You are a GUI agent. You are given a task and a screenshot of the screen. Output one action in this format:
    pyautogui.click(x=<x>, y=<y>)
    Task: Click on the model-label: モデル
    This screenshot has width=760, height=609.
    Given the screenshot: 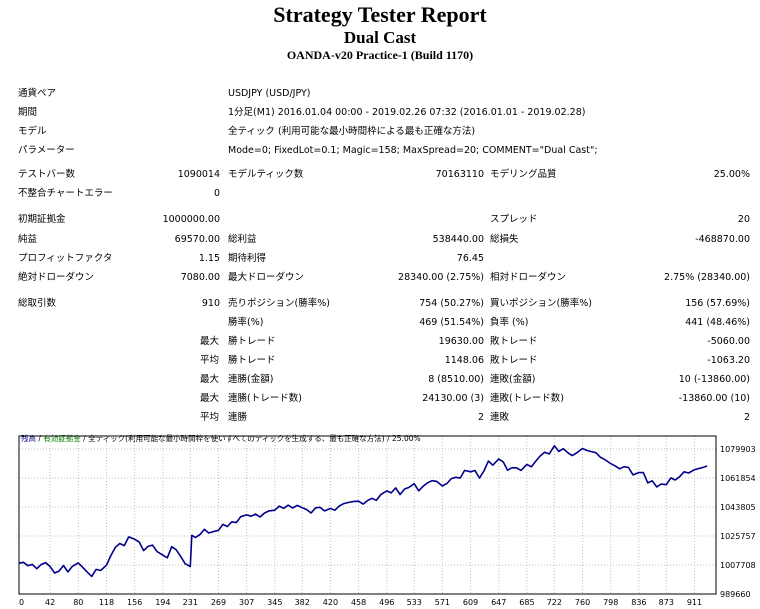 What is the action you would take?
    pyautogui.click(x=32, y=131)
    